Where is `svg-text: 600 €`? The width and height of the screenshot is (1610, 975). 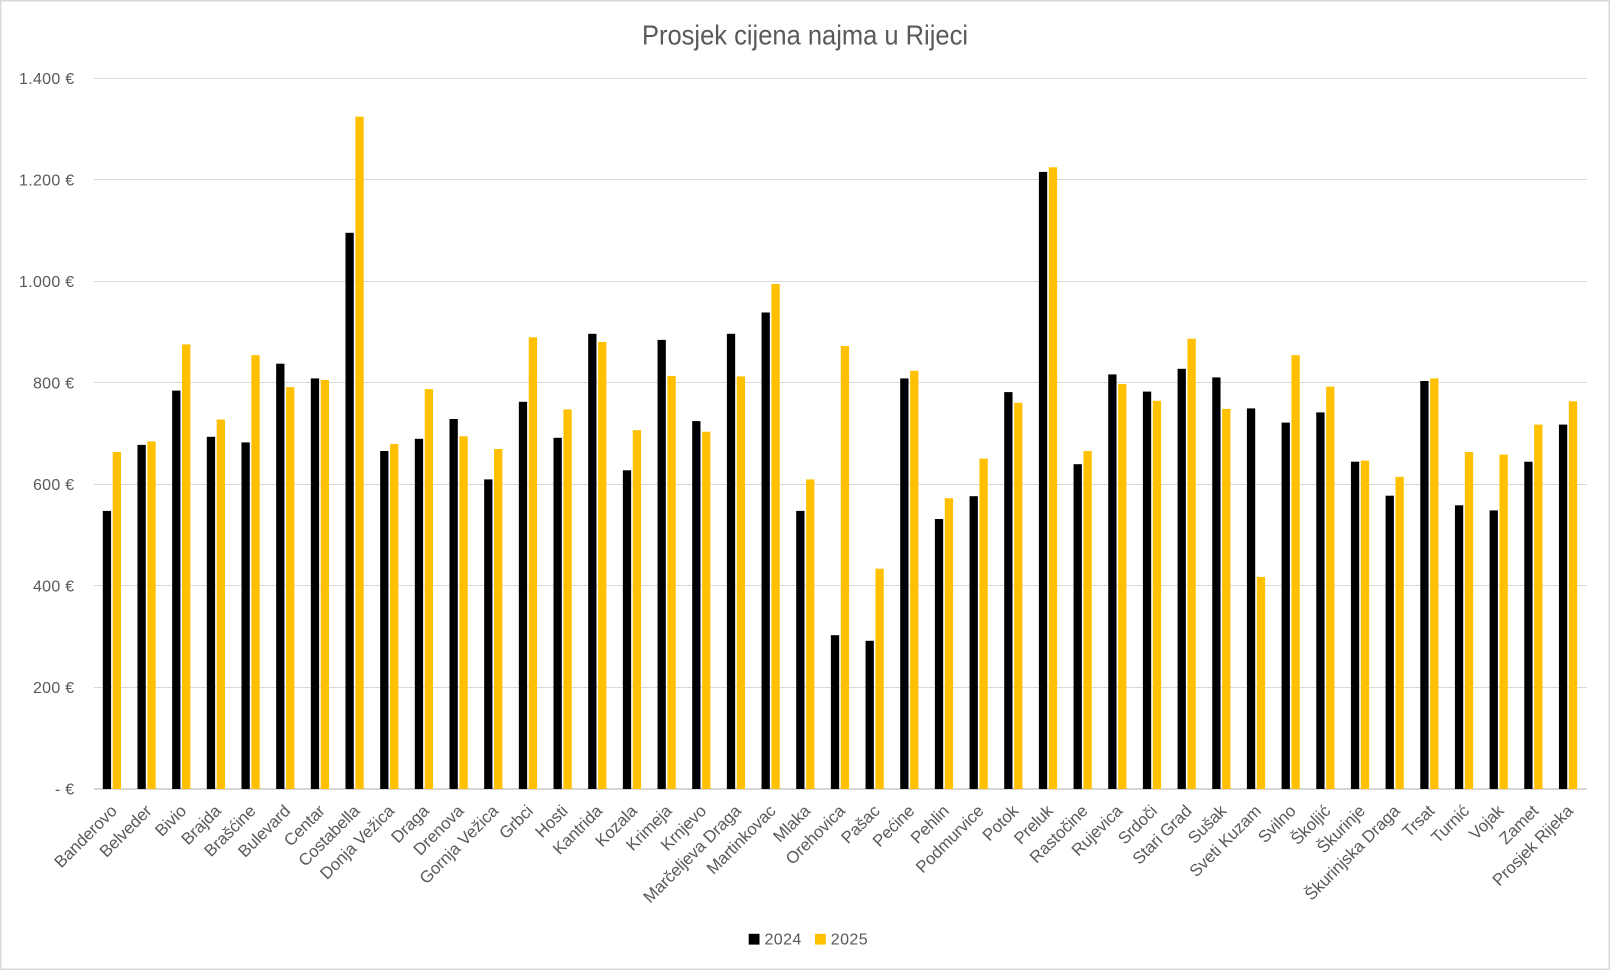 svg-text: 600 € is located at coordinates (54, 485).